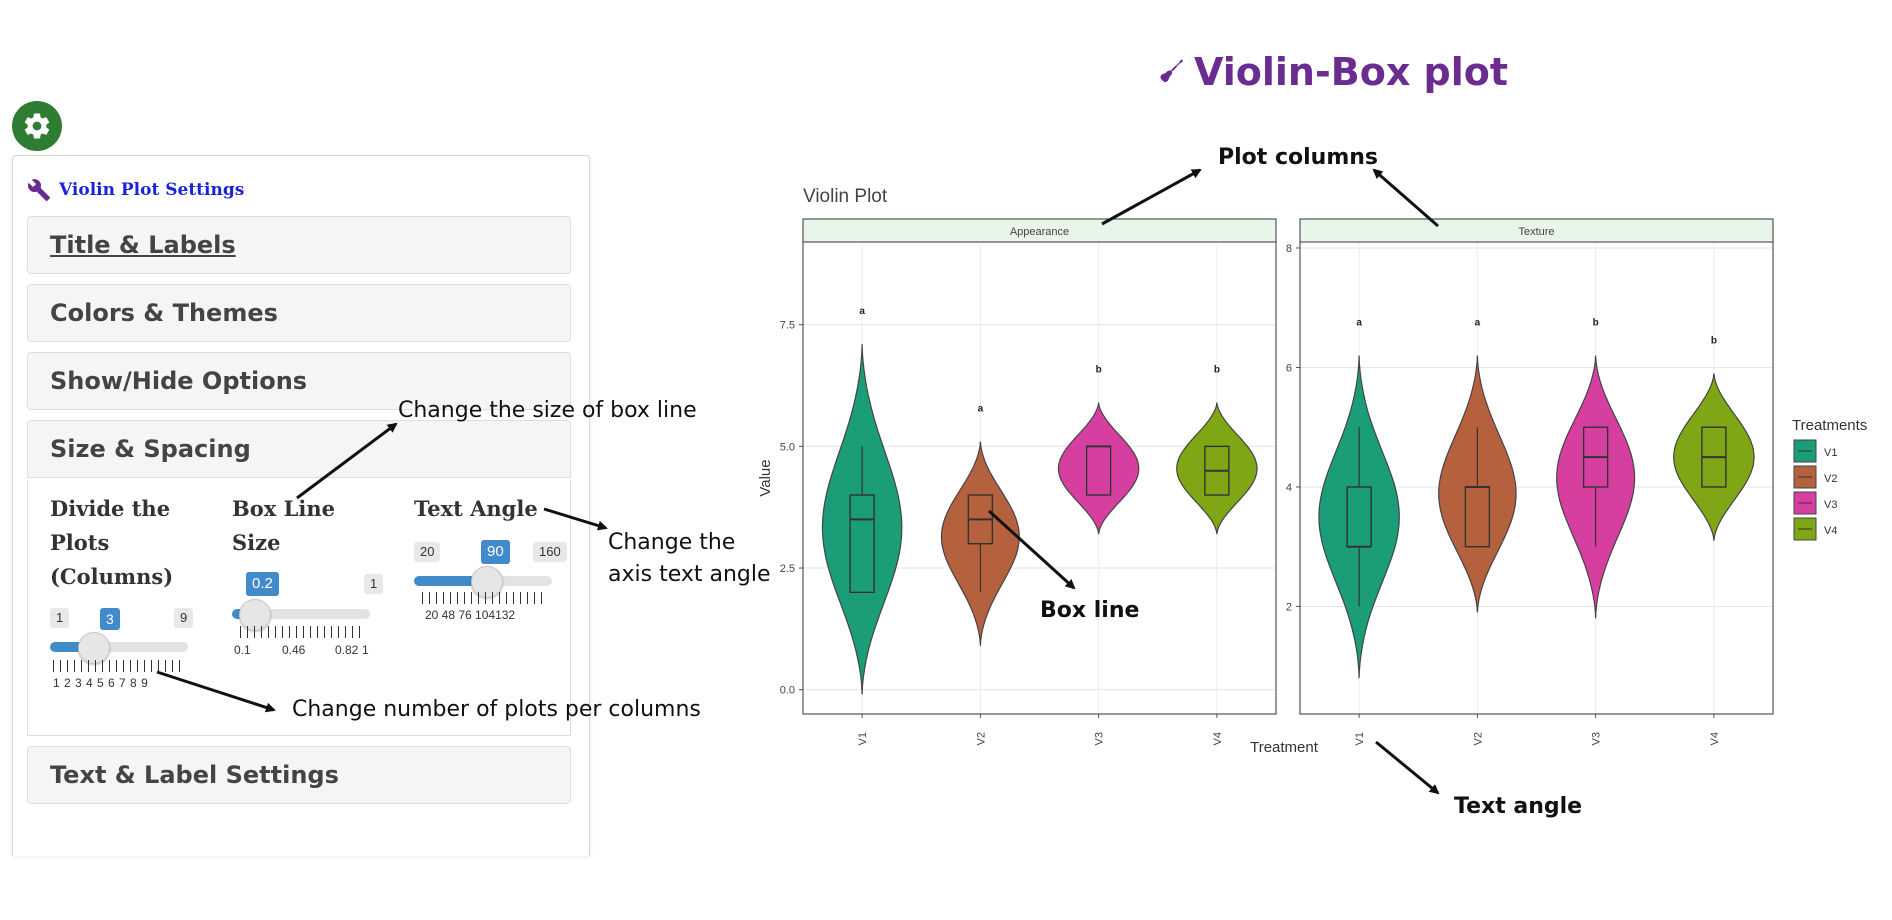 The height and width of the screenshot is (920, 1892). I want to click on wrench-icon, so click(38, 190).